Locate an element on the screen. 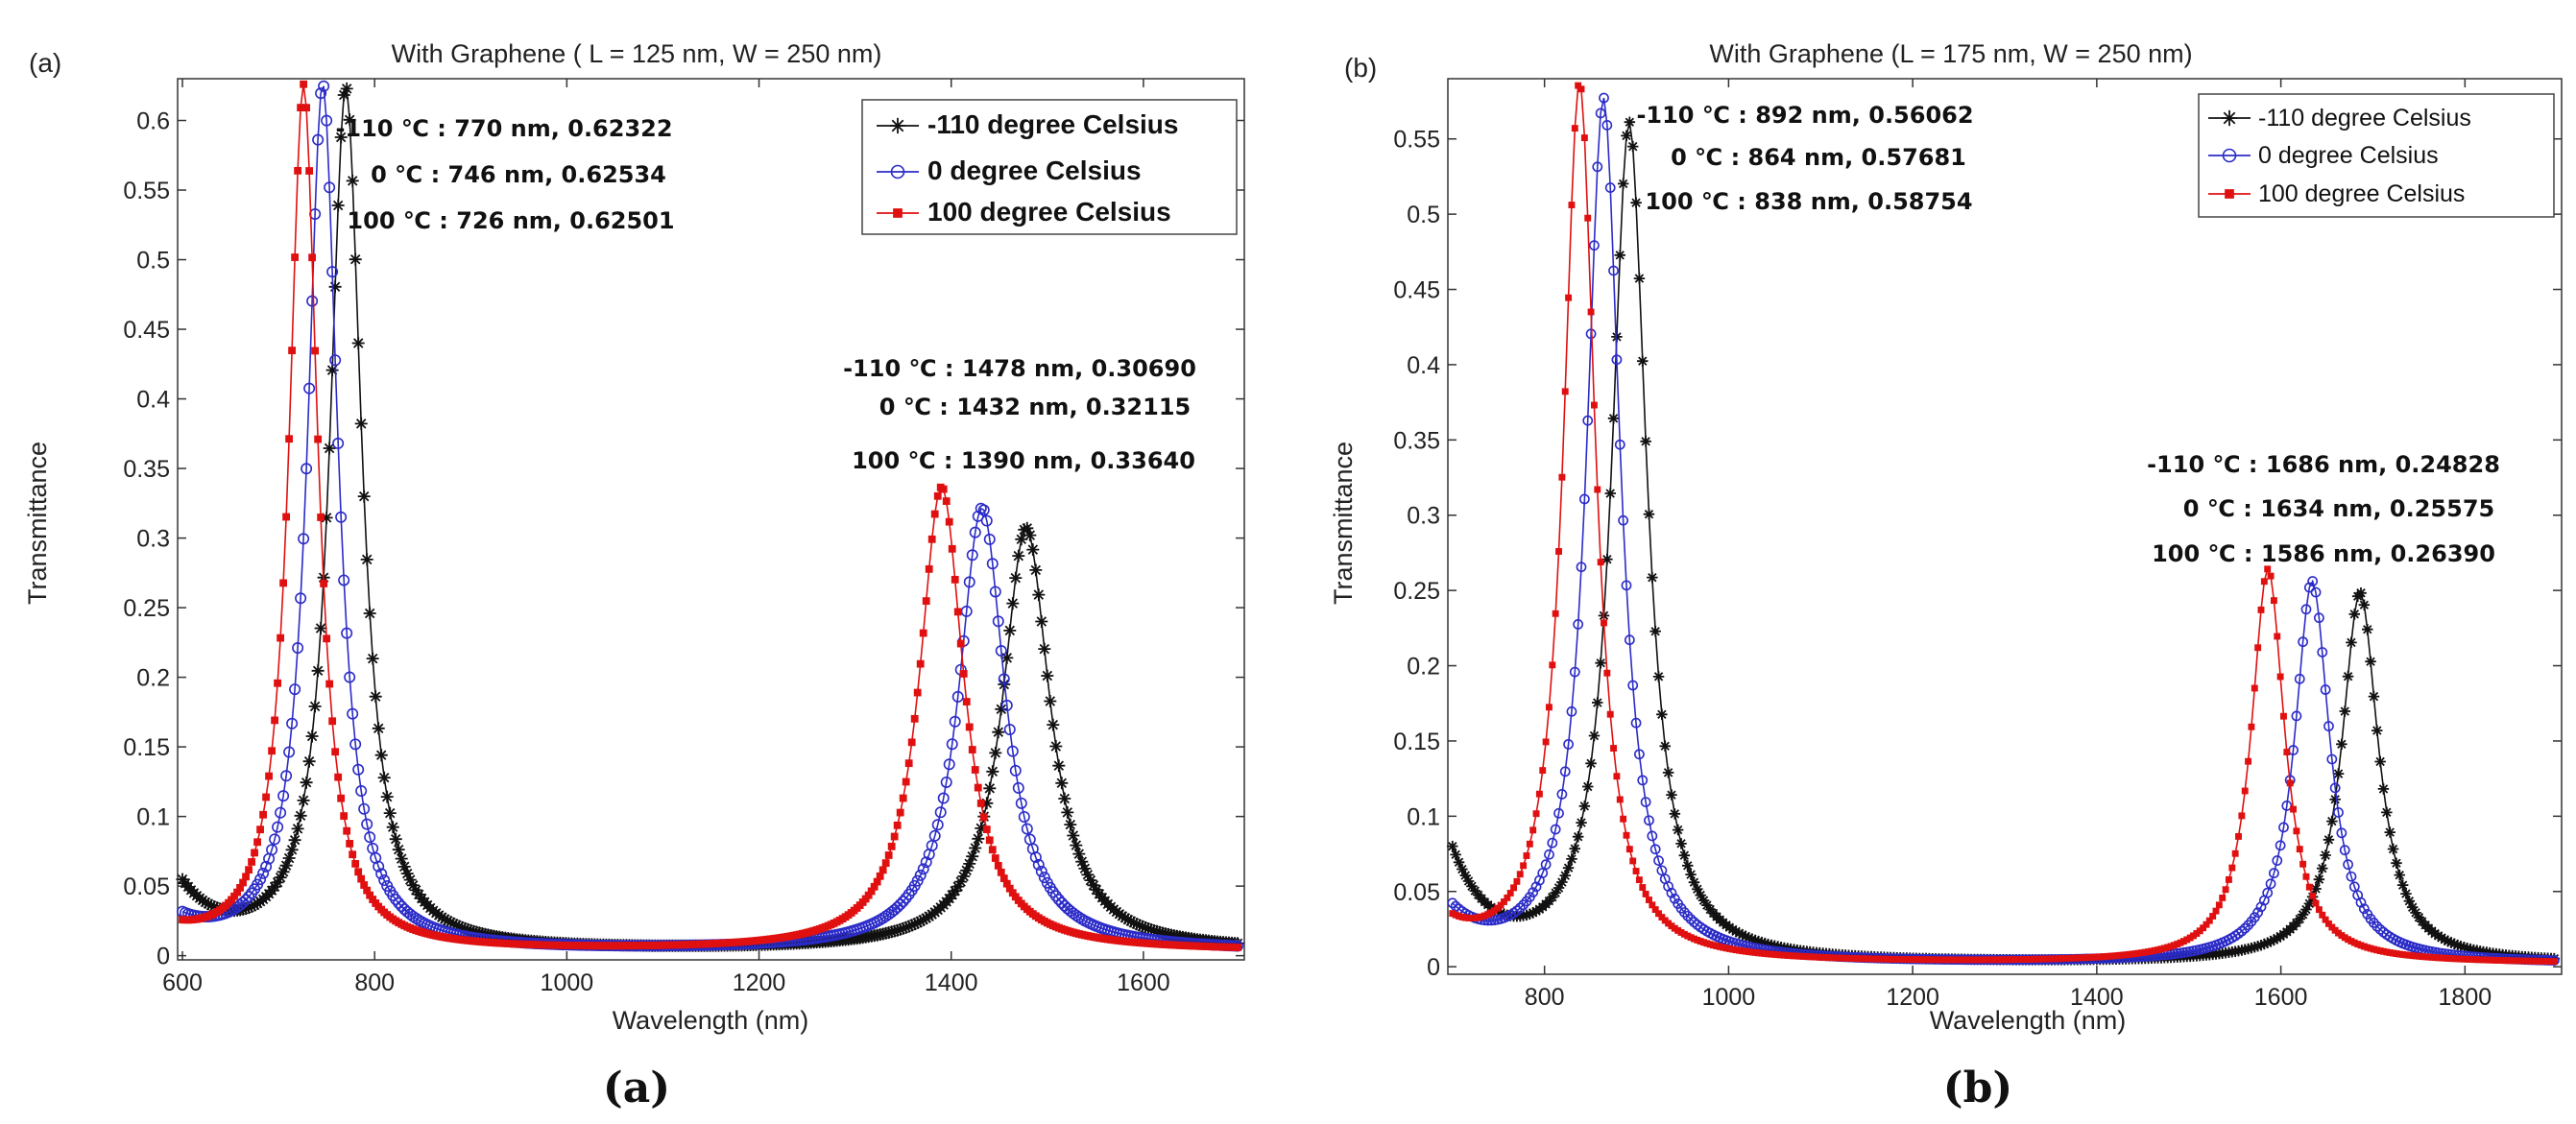  legend-label-a-2: 0 degree Celsius is located at coordinates (1034, 170).